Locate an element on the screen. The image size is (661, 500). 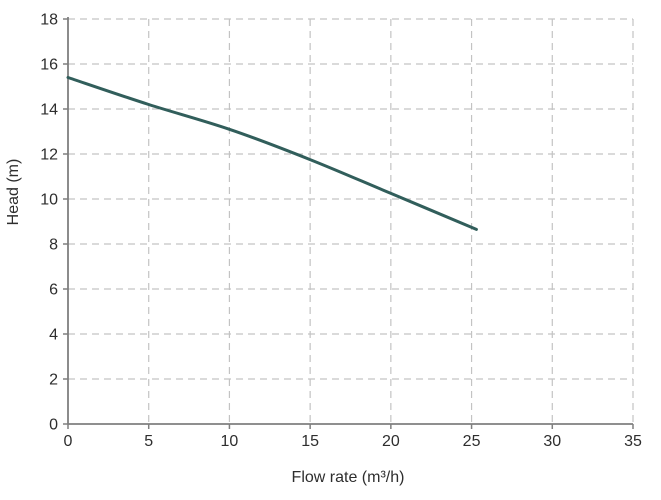
x-tick-label: 30 is located at coordinates (552, 441).